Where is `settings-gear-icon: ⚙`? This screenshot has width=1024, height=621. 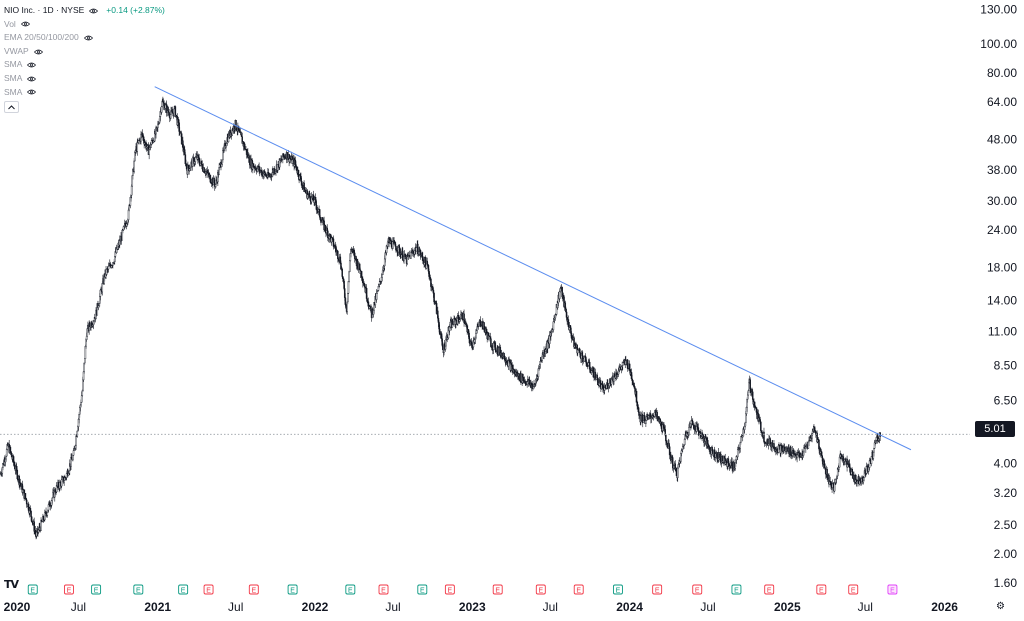
settings-gear-icon: ⚙ is located at coordinates (1000, 606).